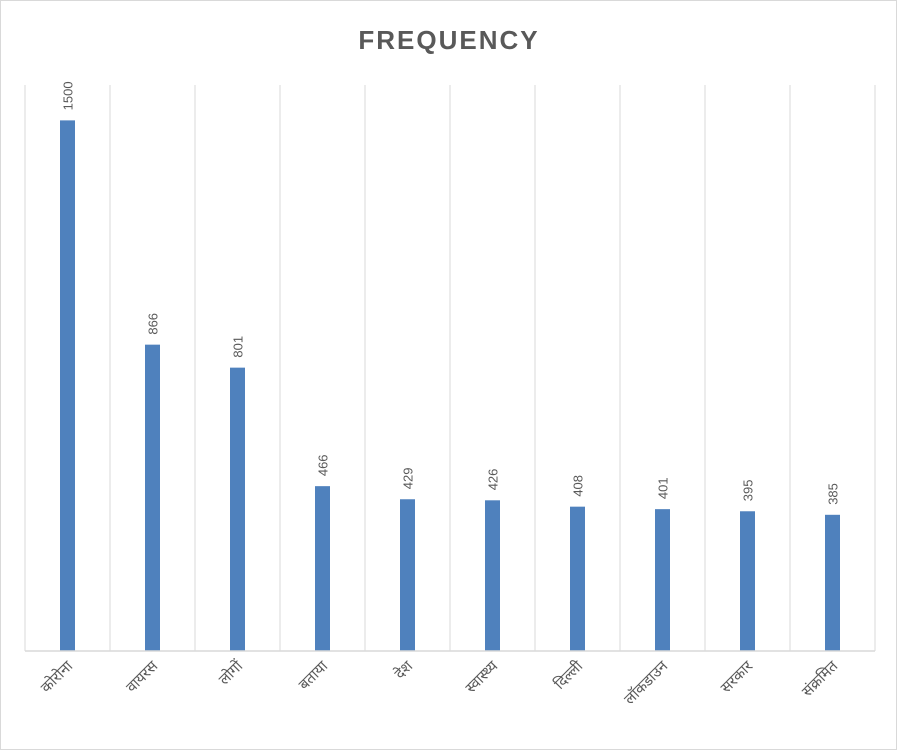 This screenshot has width=897, height=751. I want to click on category-label: सरकार, so click(737, 676).